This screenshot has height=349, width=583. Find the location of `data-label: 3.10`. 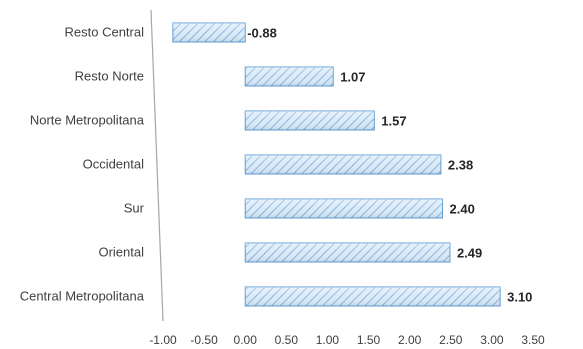

data-label: 3.10 is located at coordinates (519, 297).